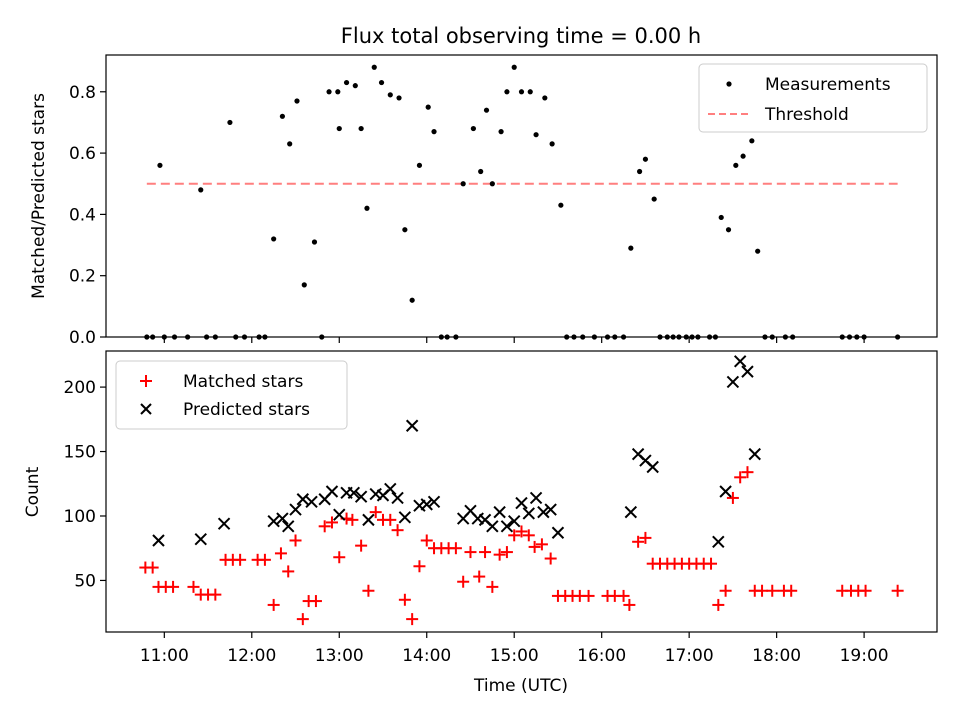  I want to click on legend-label-predicted: Predicted stars, so click(246, 410).